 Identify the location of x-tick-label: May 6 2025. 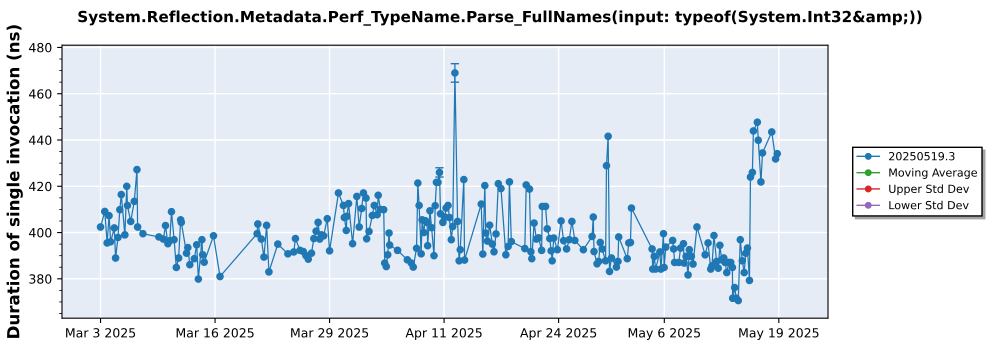
(664, 334).